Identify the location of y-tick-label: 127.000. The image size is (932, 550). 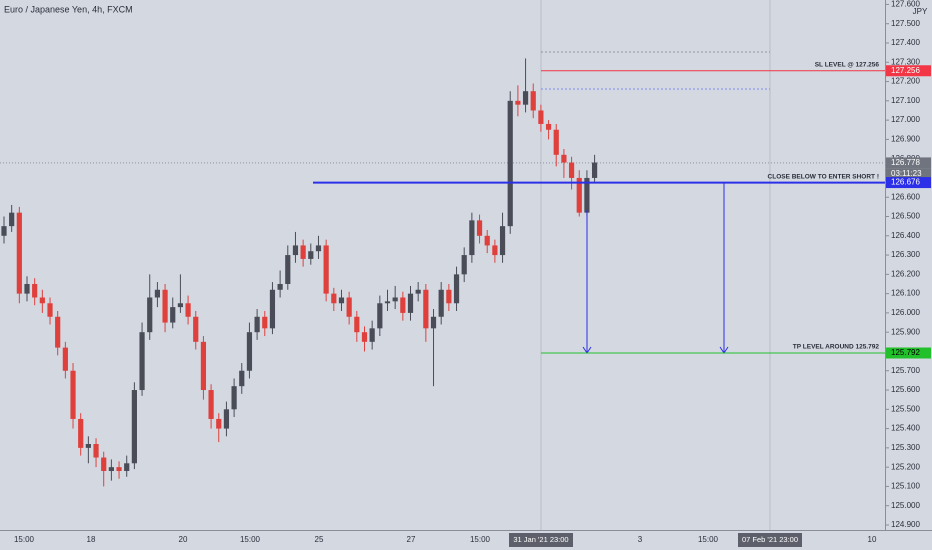
(905, 119).